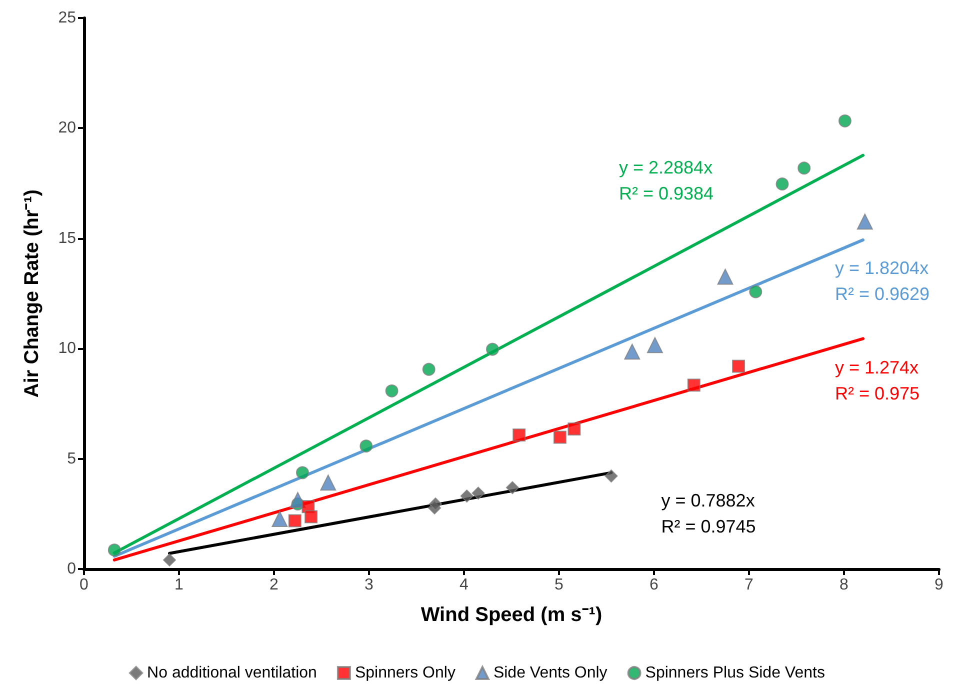  What do you see at coordinates (708, 513) in the screenshot?
I see `text: y = 0.7882x R² = 0.9745` at bounding box center [708, 513].